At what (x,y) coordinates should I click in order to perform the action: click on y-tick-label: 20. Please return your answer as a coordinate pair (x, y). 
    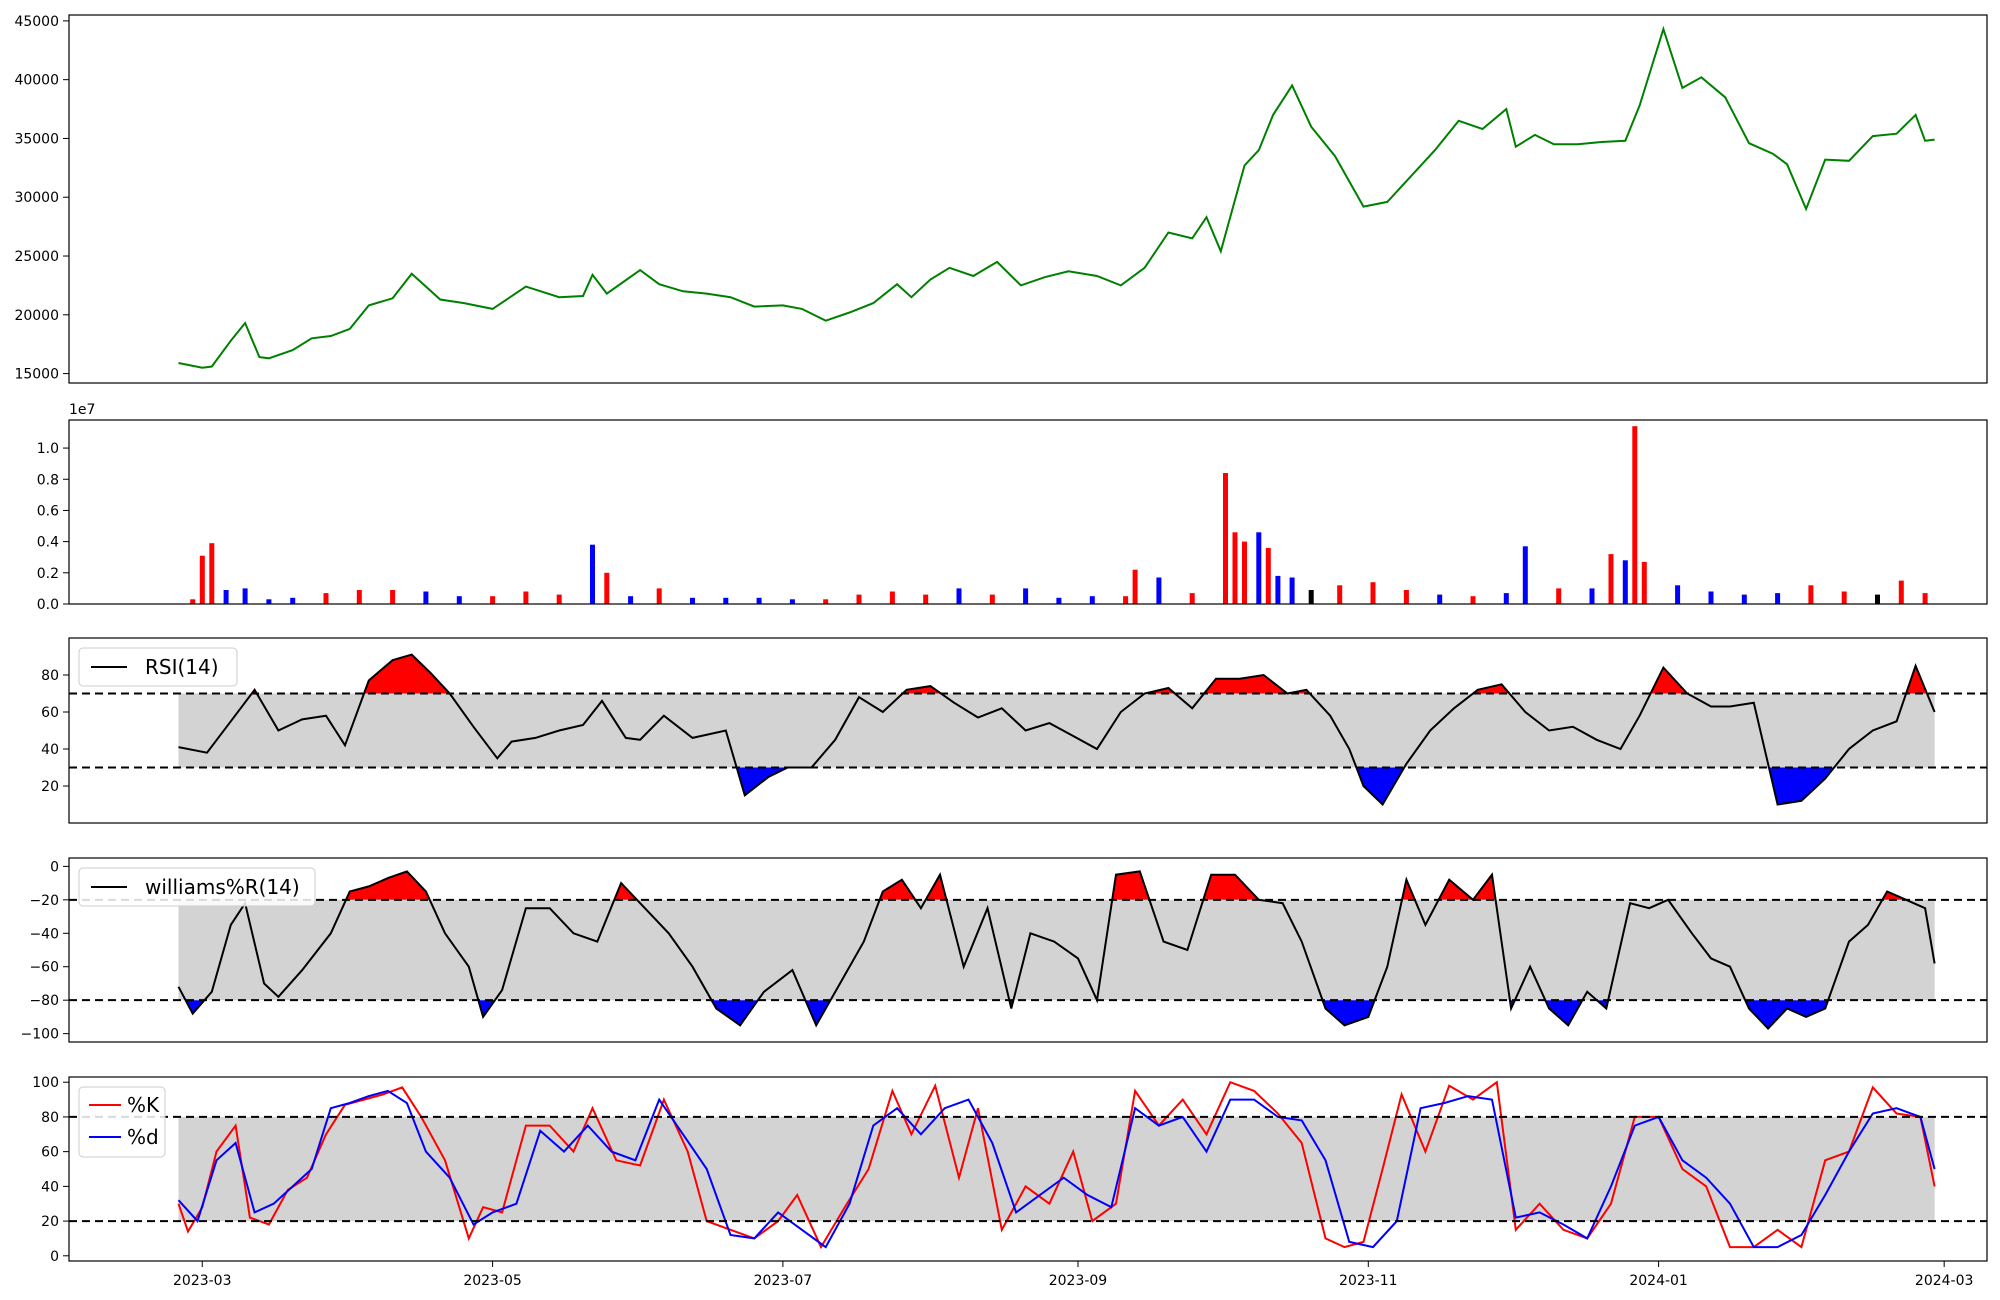
    Looking at the image, I should click on (50, 1222).